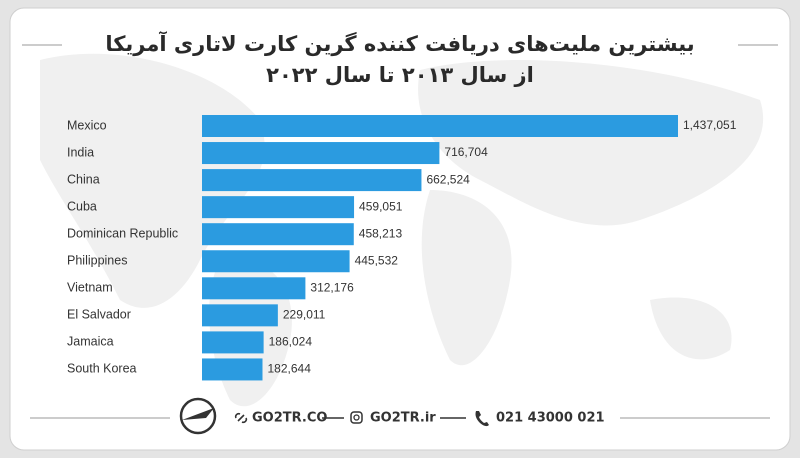  Describe the element at coordinates (291, 342) in the screenshot. I see `value-label: 186,024` at that location.